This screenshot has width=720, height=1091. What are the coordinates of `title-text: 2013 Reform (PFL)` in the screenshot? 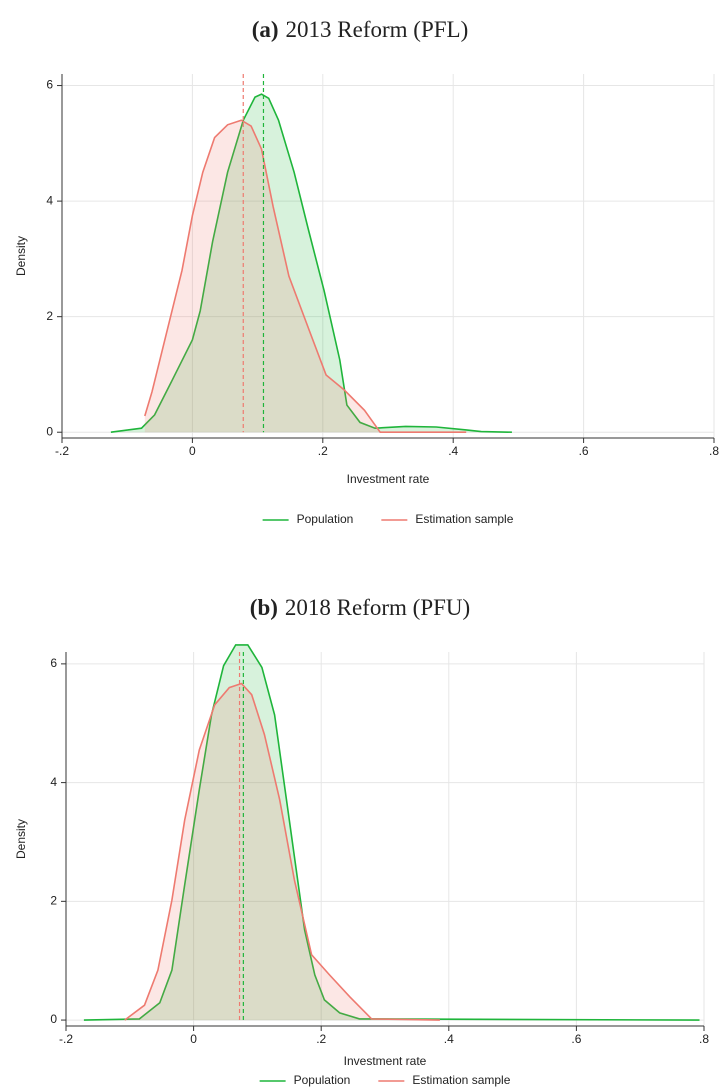 It's located at (377, 29).